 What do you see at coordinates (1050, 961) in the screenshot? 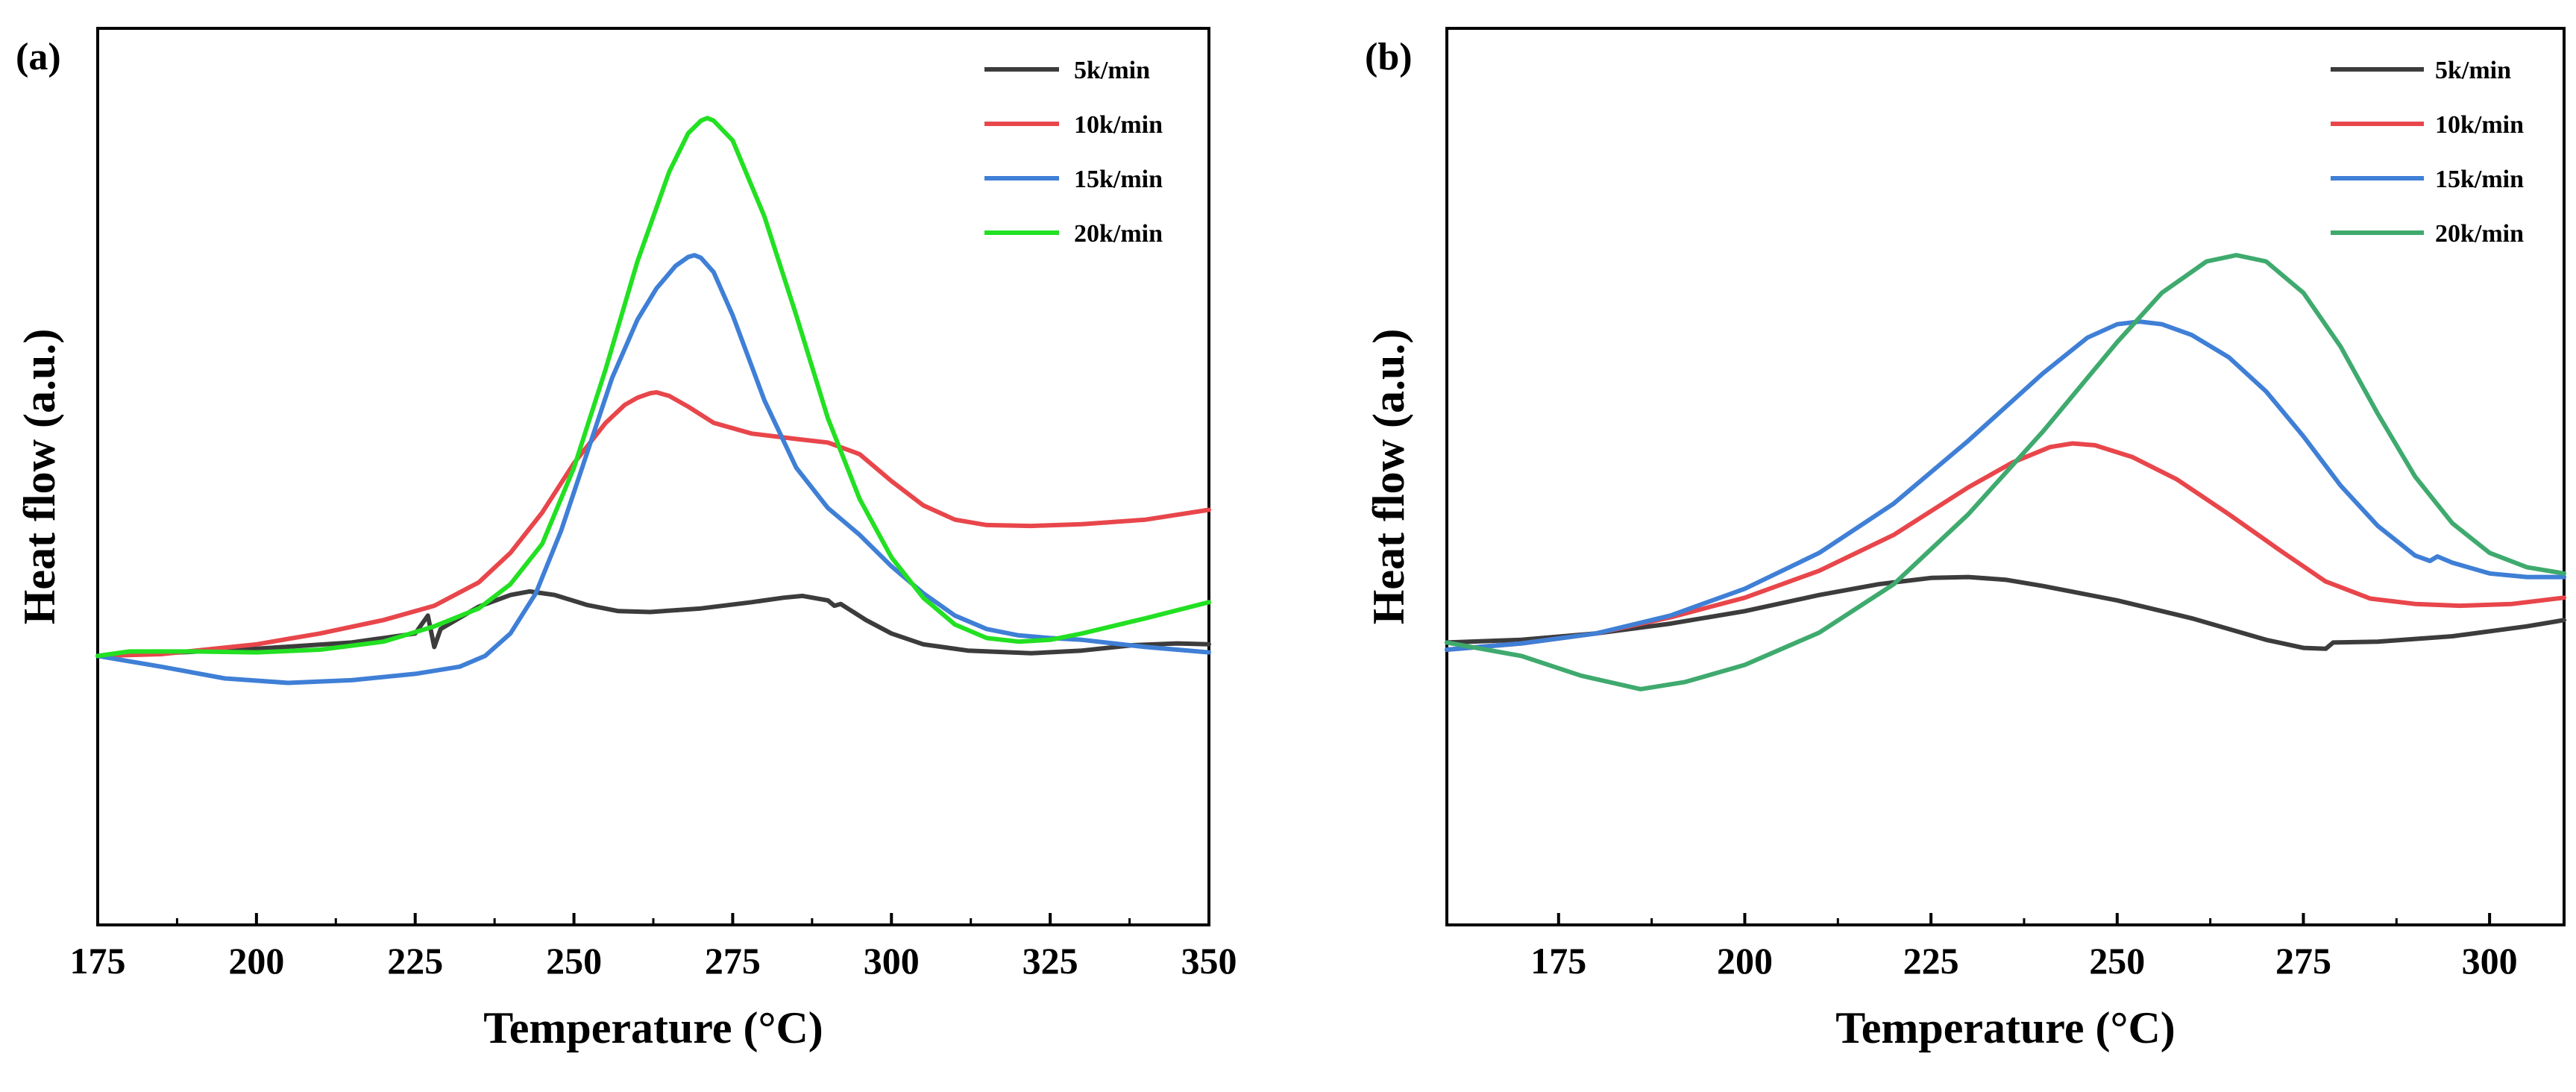
I see `x-tick-label: 325` at bounding box center [1050, 961].